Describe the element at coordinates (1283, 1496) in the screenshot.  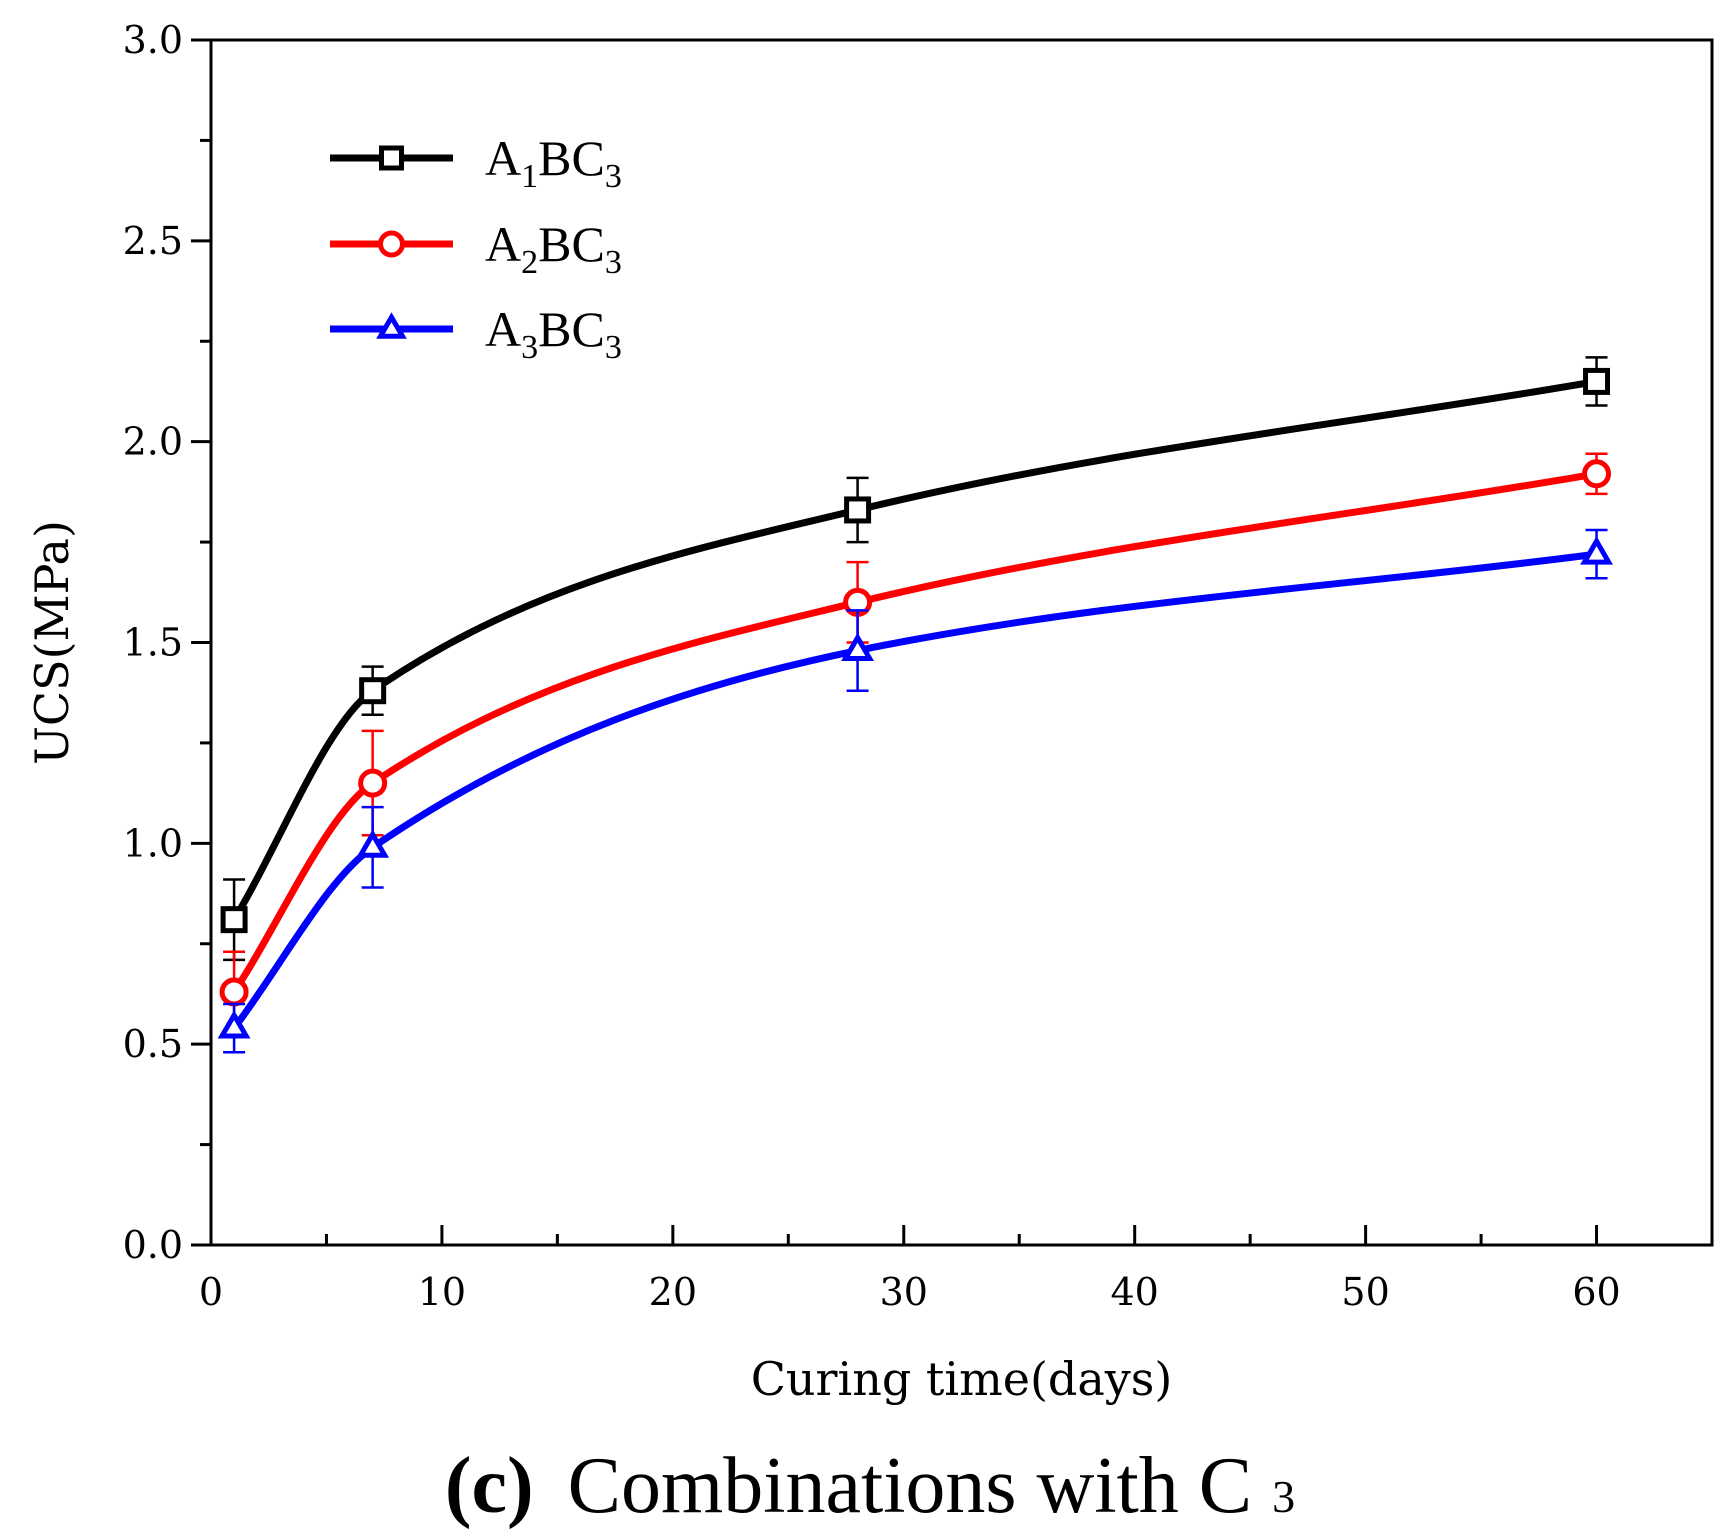
I see `caption-subscript: 3` at that location.